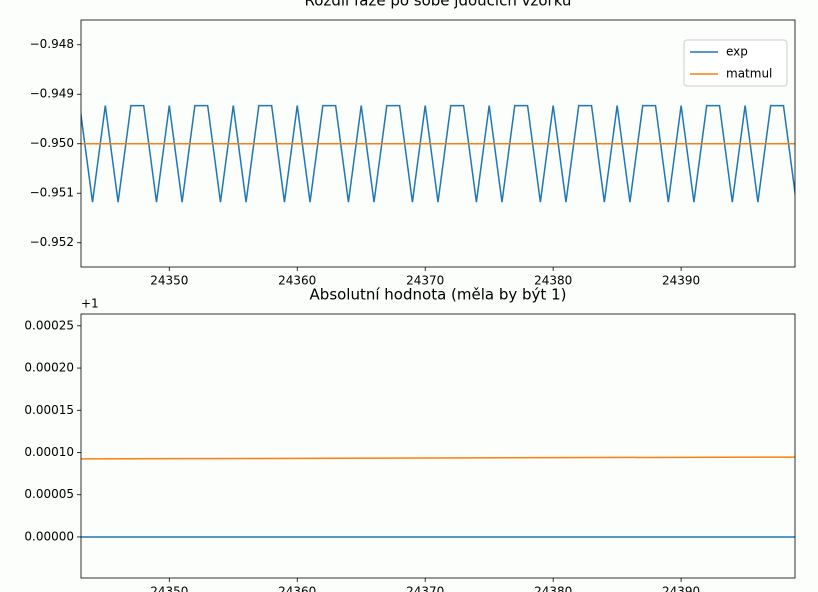  I want to click on y-tick-label: 0.00025, so click(49, 325).